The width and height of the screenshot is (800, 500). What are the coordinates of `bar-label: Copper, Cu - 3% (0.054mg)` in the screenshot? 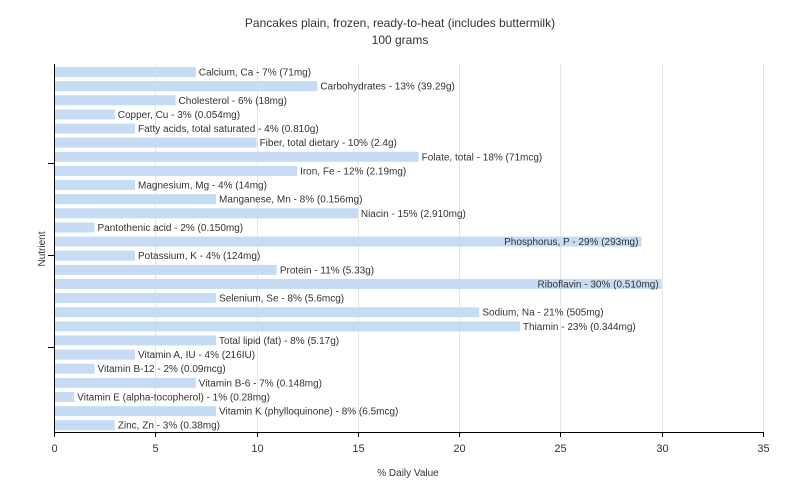 It's located at (179, 115).